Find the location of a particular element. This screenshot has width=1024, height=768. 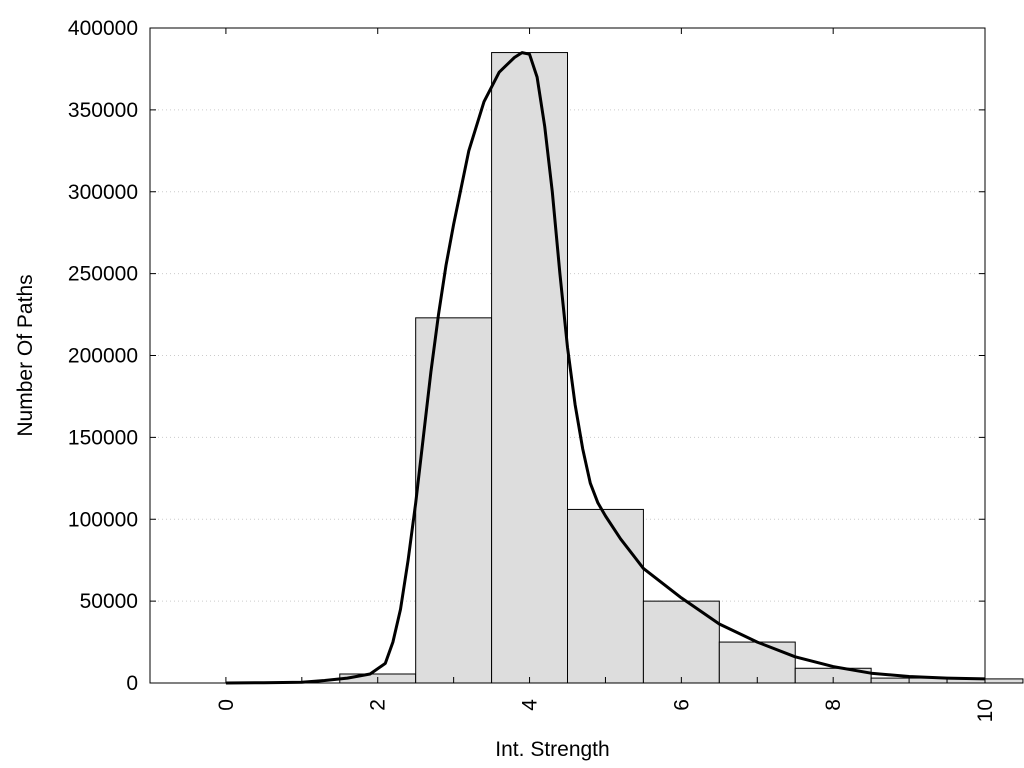

y-tick-label: 50000 is located at coordinates (109, 601).